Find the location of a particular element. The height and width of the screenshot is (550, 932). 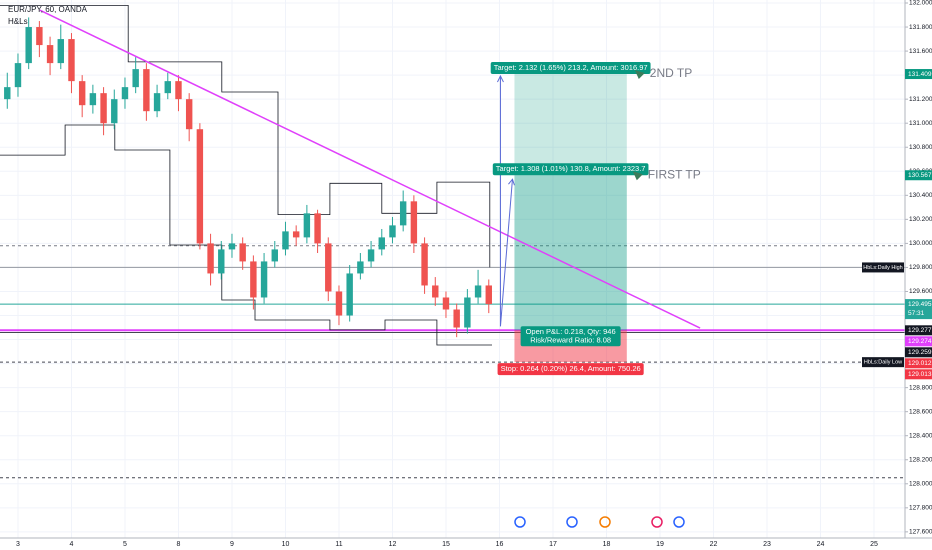

stop-label-text: Stop: 0.264 (0.20%) 26.4, Amount: 750.26 is located at coordinates (571, 368).